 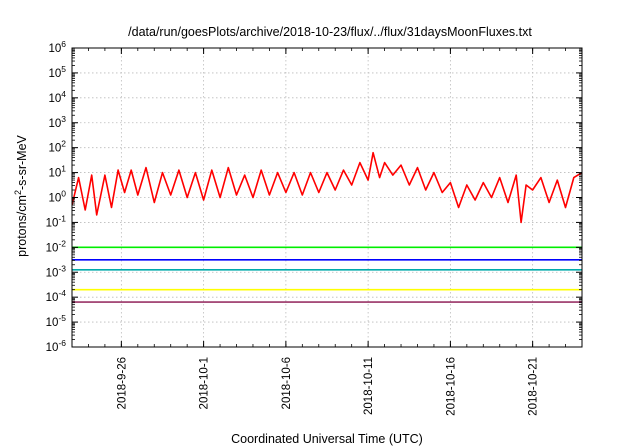 What do you see at coordinates (18, 192) in the screenshot?
I see `y-axis-label-sup: 2` at bounding box center [18, 192].